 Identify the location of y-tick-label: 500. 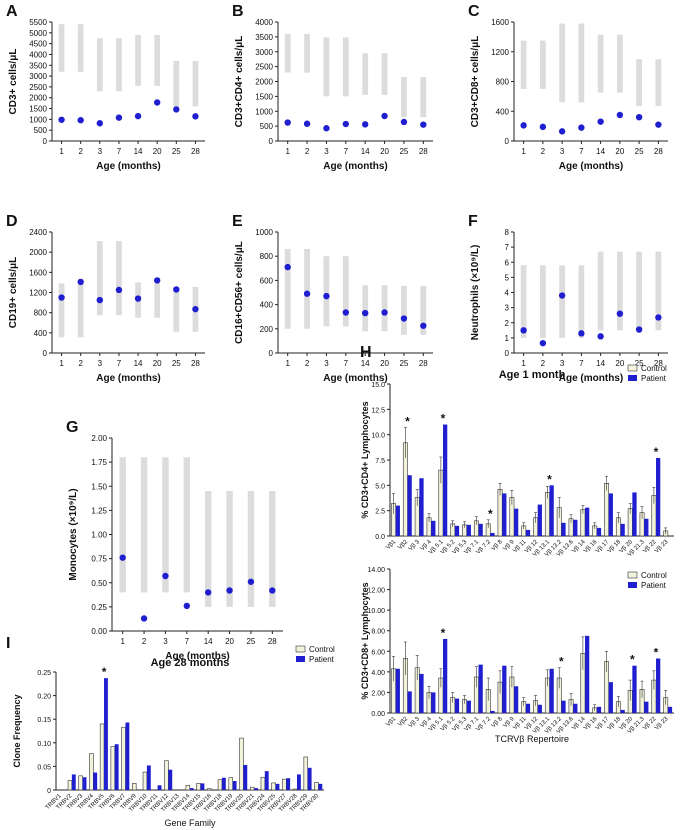
(267, 126).